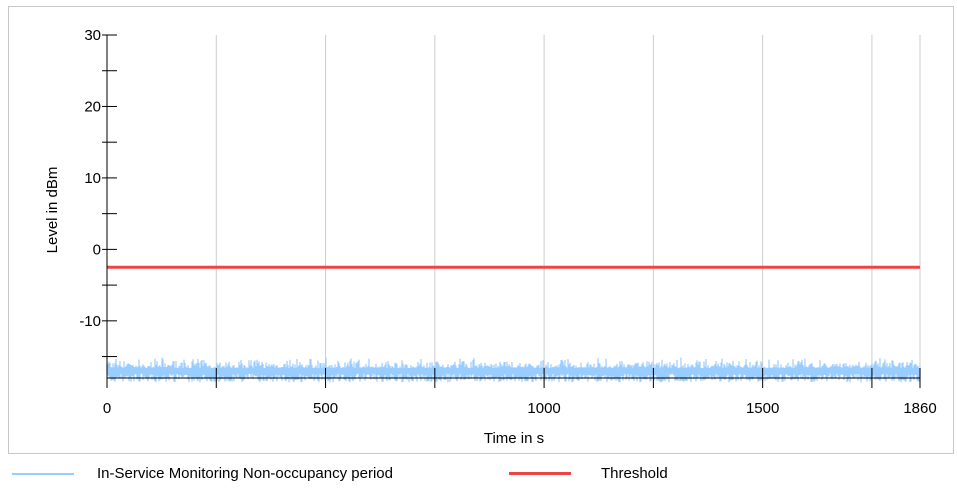 This screenshot has height=495, width=957. What do you see at coordinates (52, 210) in the screenshot?
I see `y-axis-title: Level in dBm` at bounding box center [52, 210].